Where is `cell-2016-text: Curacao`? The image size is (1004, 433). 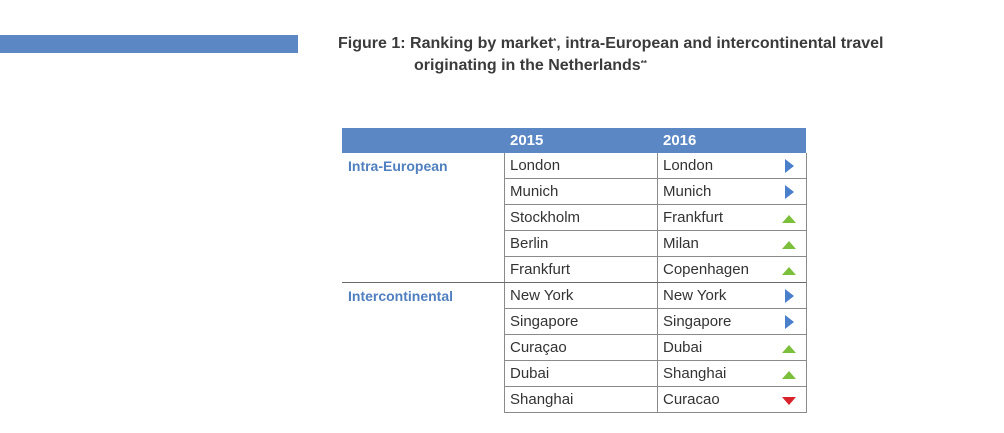 cell-2016-text: Curacao is located at coordinates (691, 399).